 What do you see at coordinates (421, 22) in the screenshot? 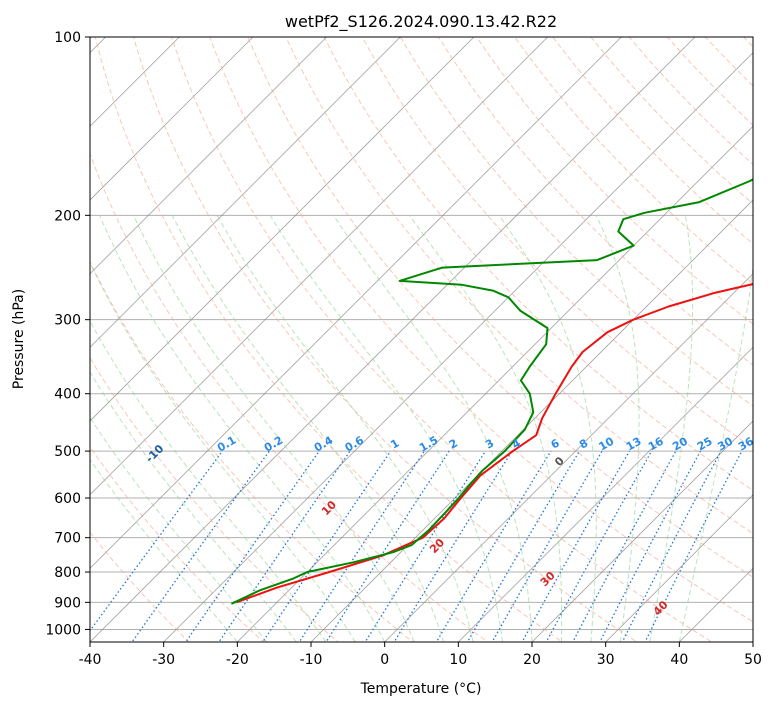
I see `chart-title: wetPf2_S126.2024.090.13.42.R22` at bounding box center [421, 22].